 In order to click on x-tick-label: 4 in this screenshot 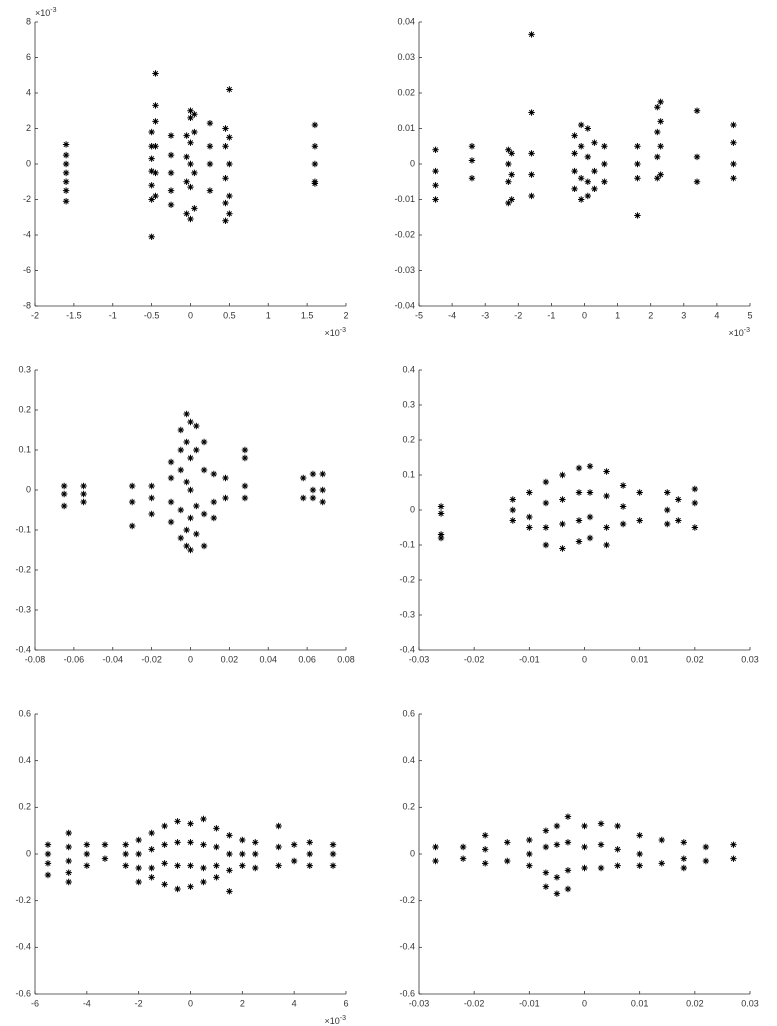, I will do `click(294, 1003)`.